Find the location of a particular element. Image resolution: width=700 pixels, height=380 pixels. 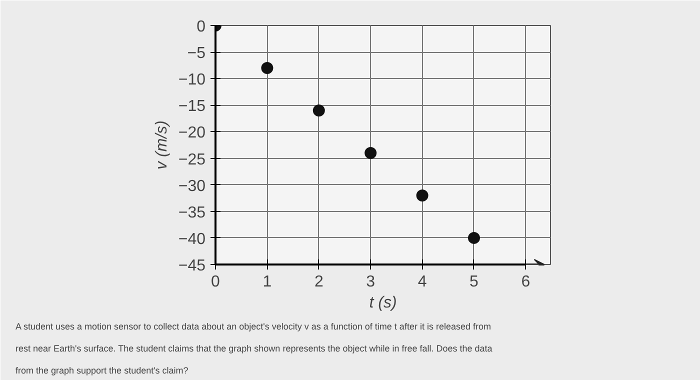

x-tick-label: 1 is located at coordinates (267, 282).